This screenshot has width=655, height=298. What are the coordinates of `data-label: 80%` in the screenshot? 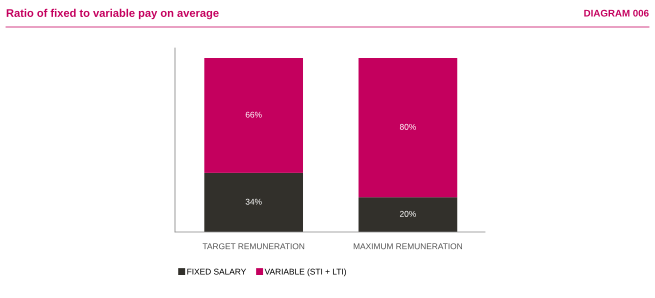 It's located at (408, 127).